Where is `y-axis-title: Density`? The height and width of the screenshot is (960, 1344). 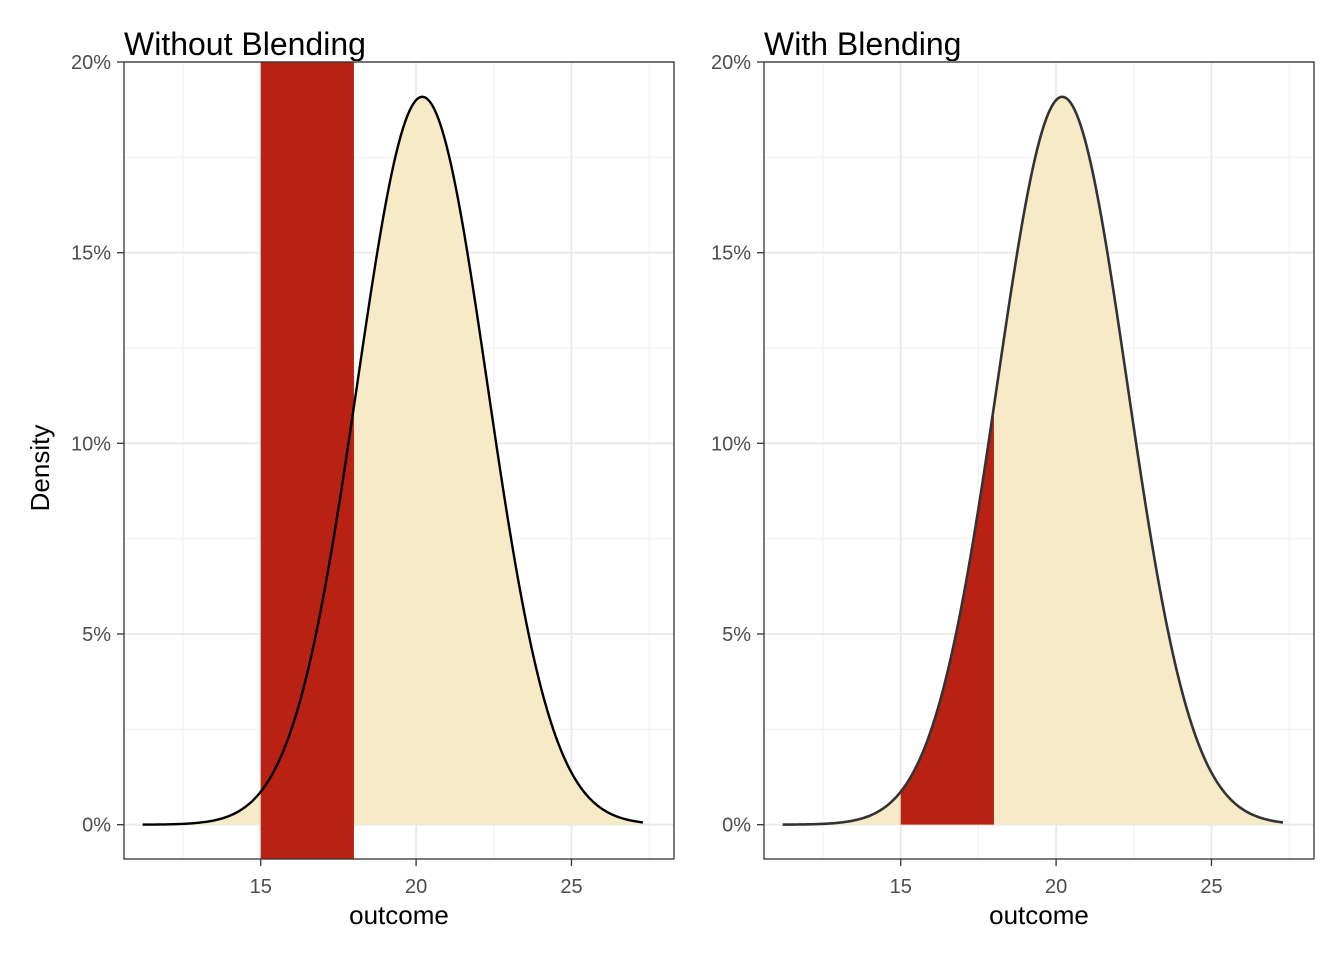
y-axis-title: Density is located at coordinates (40, 468).